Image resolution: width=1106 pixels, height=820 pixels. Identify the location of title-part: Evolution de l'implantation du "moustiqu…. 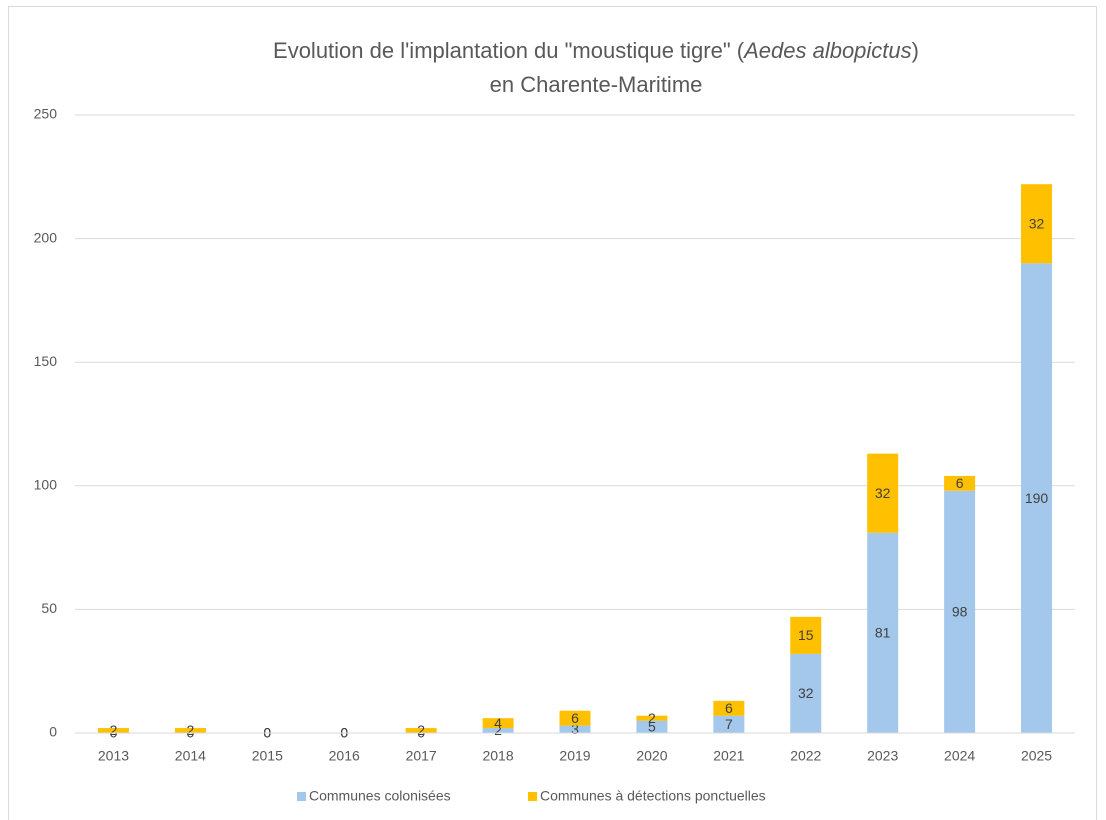
(509, 50).